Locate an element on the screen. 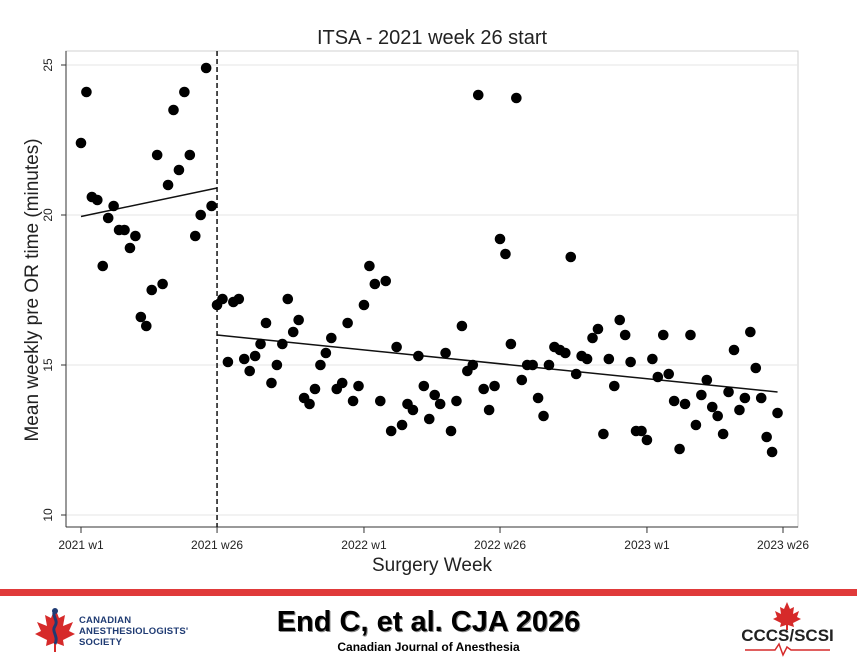 The width and height of the screenshot is (857, 665). x-tick-label: 2022 w26 is located at coordinates (500, 545).